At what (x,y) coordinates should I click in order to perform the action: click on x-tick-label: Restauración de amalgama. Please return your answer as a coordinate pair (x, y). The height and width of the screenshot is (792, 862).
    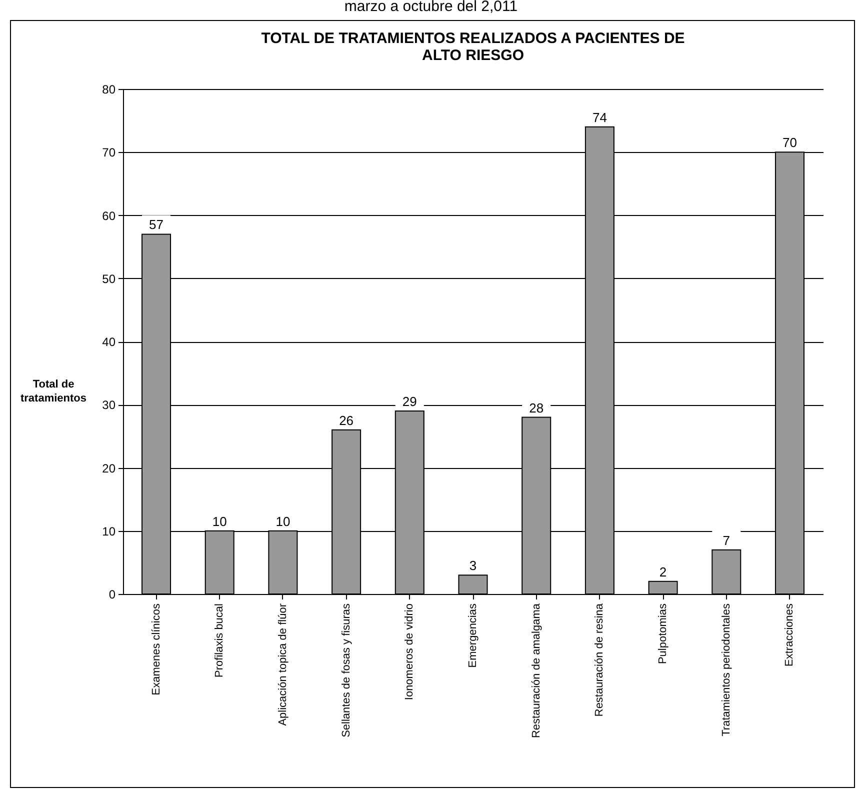
    Looking at the image, I should click on (536, 670).